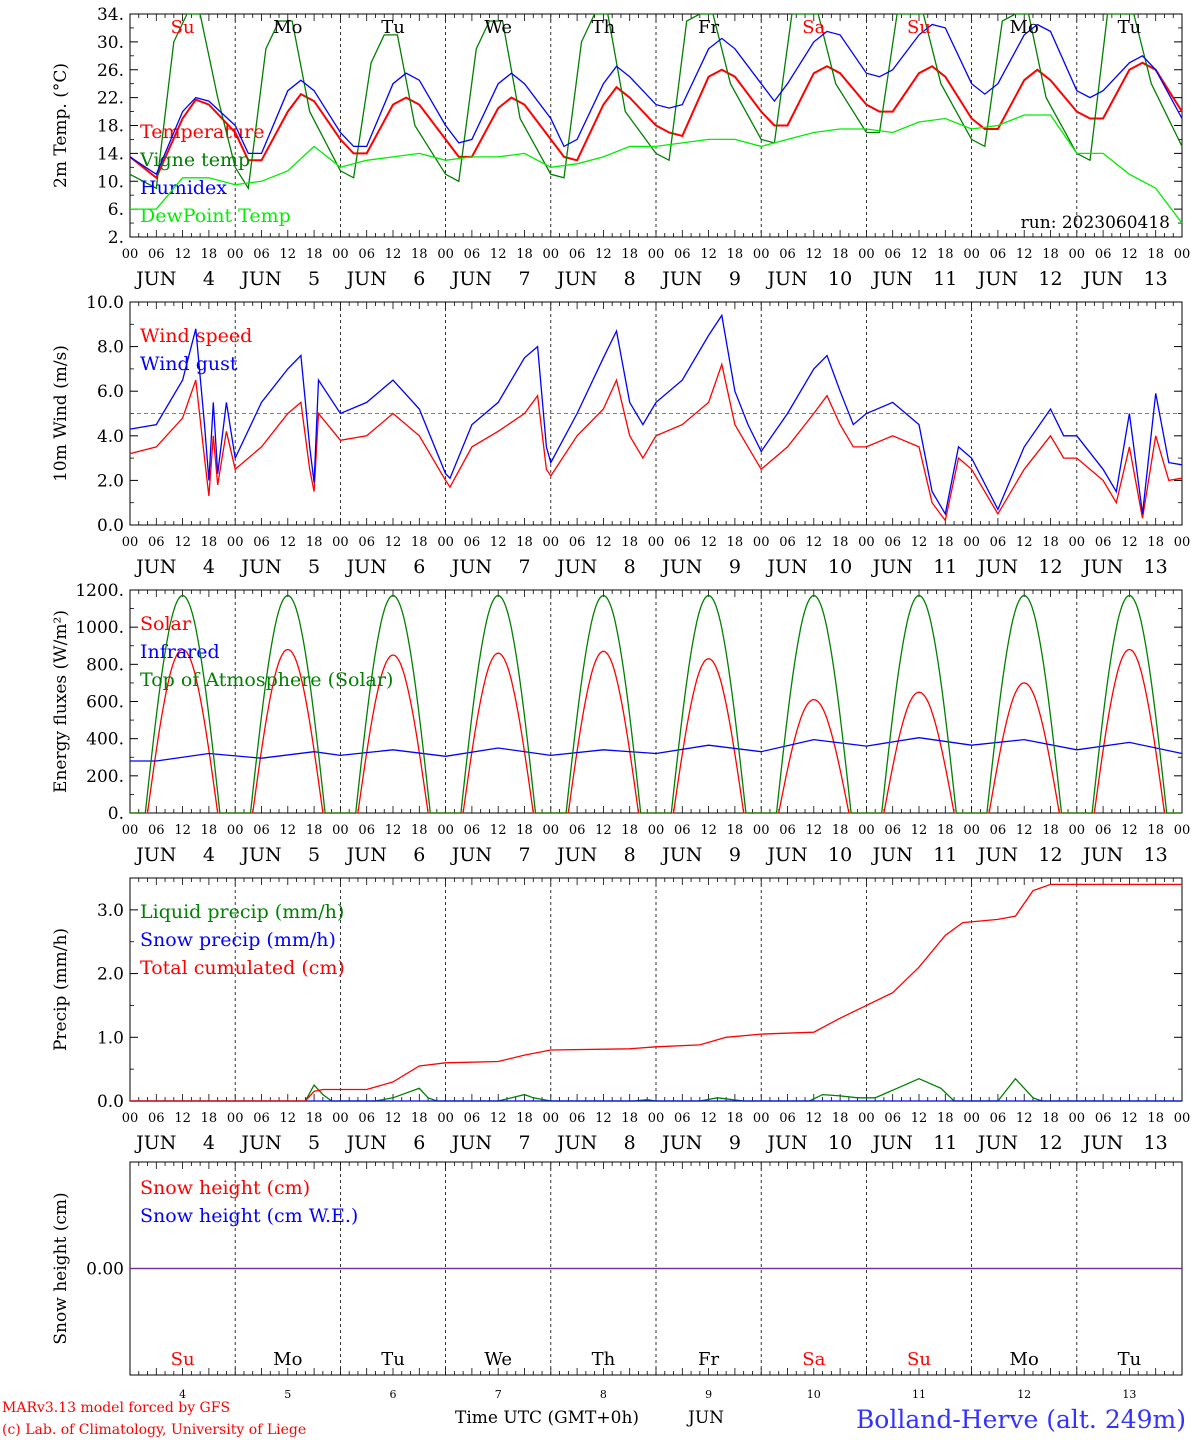  What do you see at coordinates (242, 912) in the screenshot?
I see `legend-liquid-precip-mm-h-: Liquid precip (mm/h)` at bounding box center [242, 912].